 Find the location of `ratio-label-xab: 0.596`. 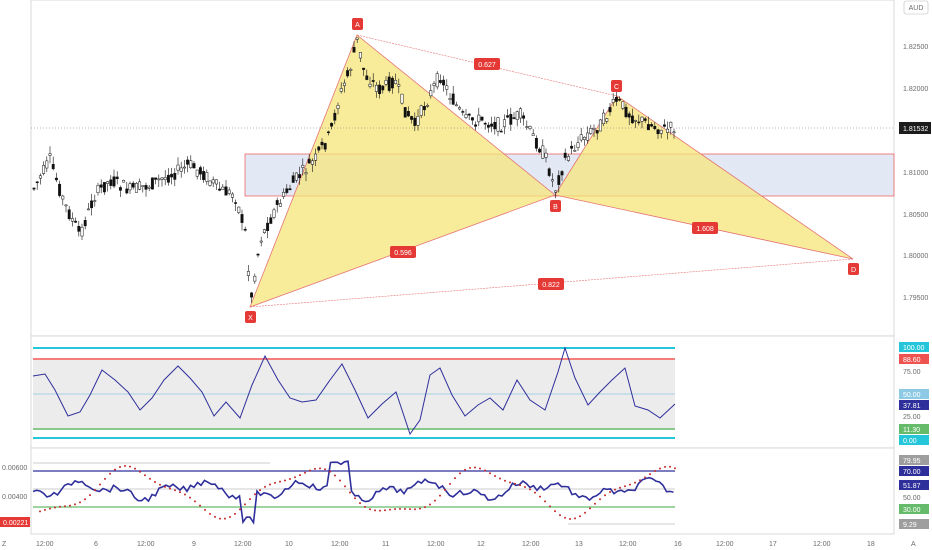

ratio-label-xab: 0.596 is located at coordinates (403, 252).